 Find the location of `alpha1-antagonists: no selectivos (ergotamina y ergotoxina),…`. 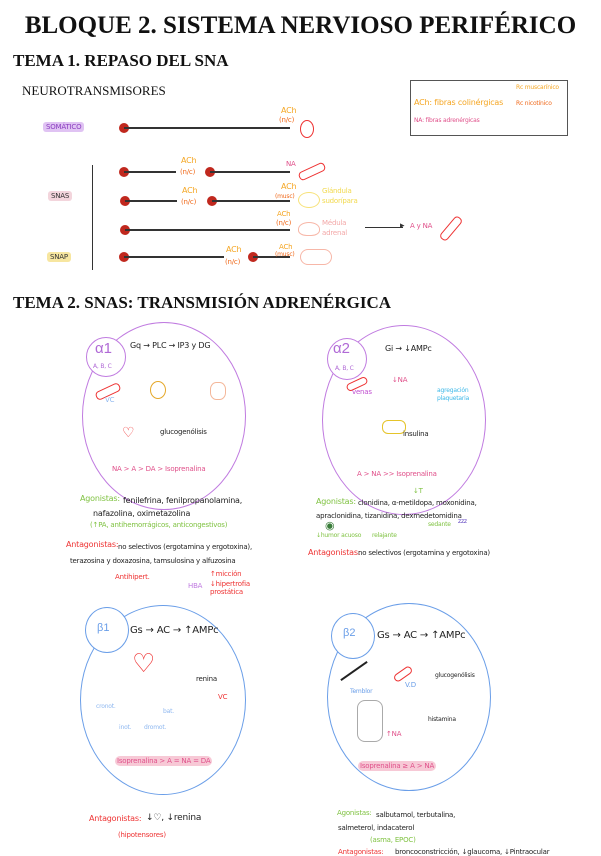

alpha1-antagonists: no selectivos (ergotamina y ergotoxina),… is located at coordinates (161, 554).